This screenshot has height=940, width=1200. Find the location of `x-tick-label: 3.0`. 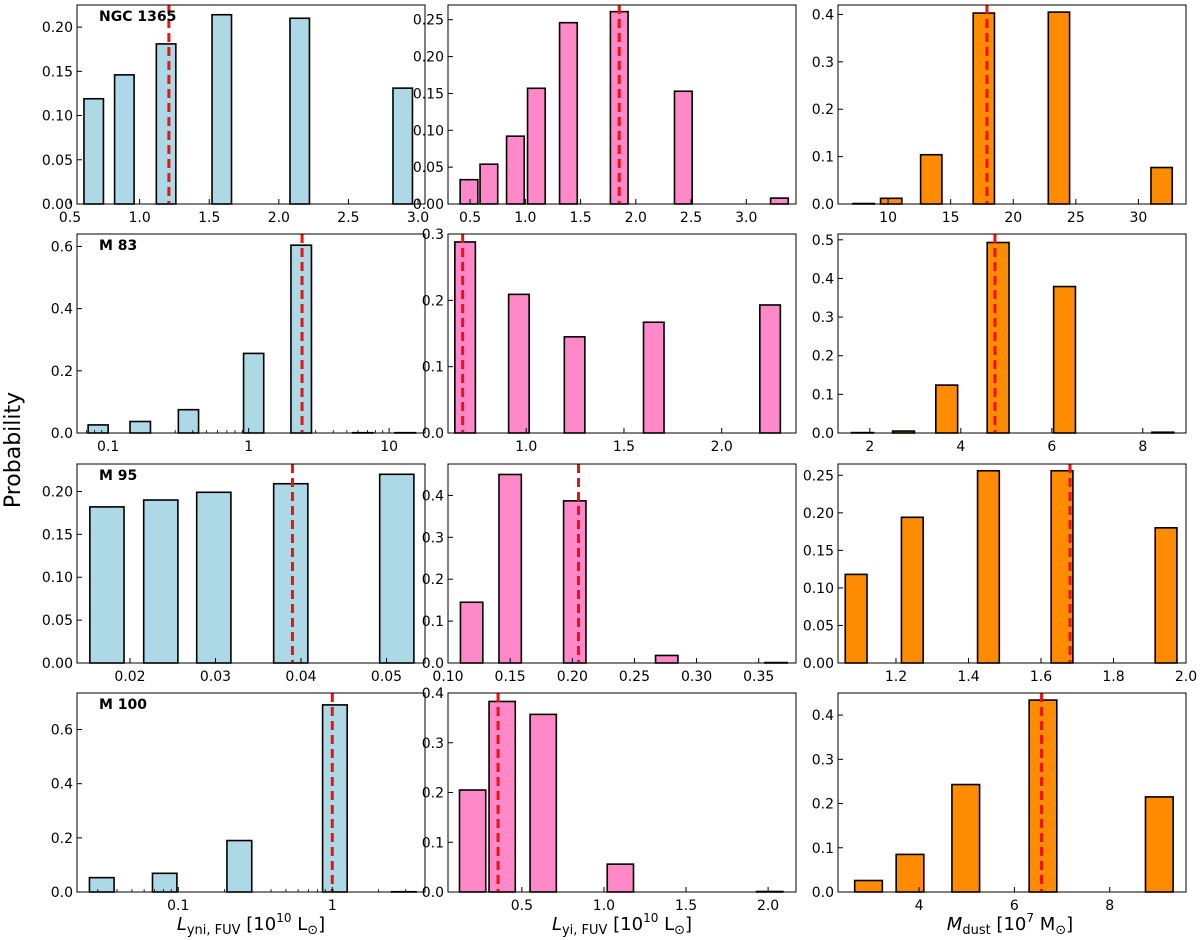

x-tick-label: 3.0 is located at coordinates (418, 218).